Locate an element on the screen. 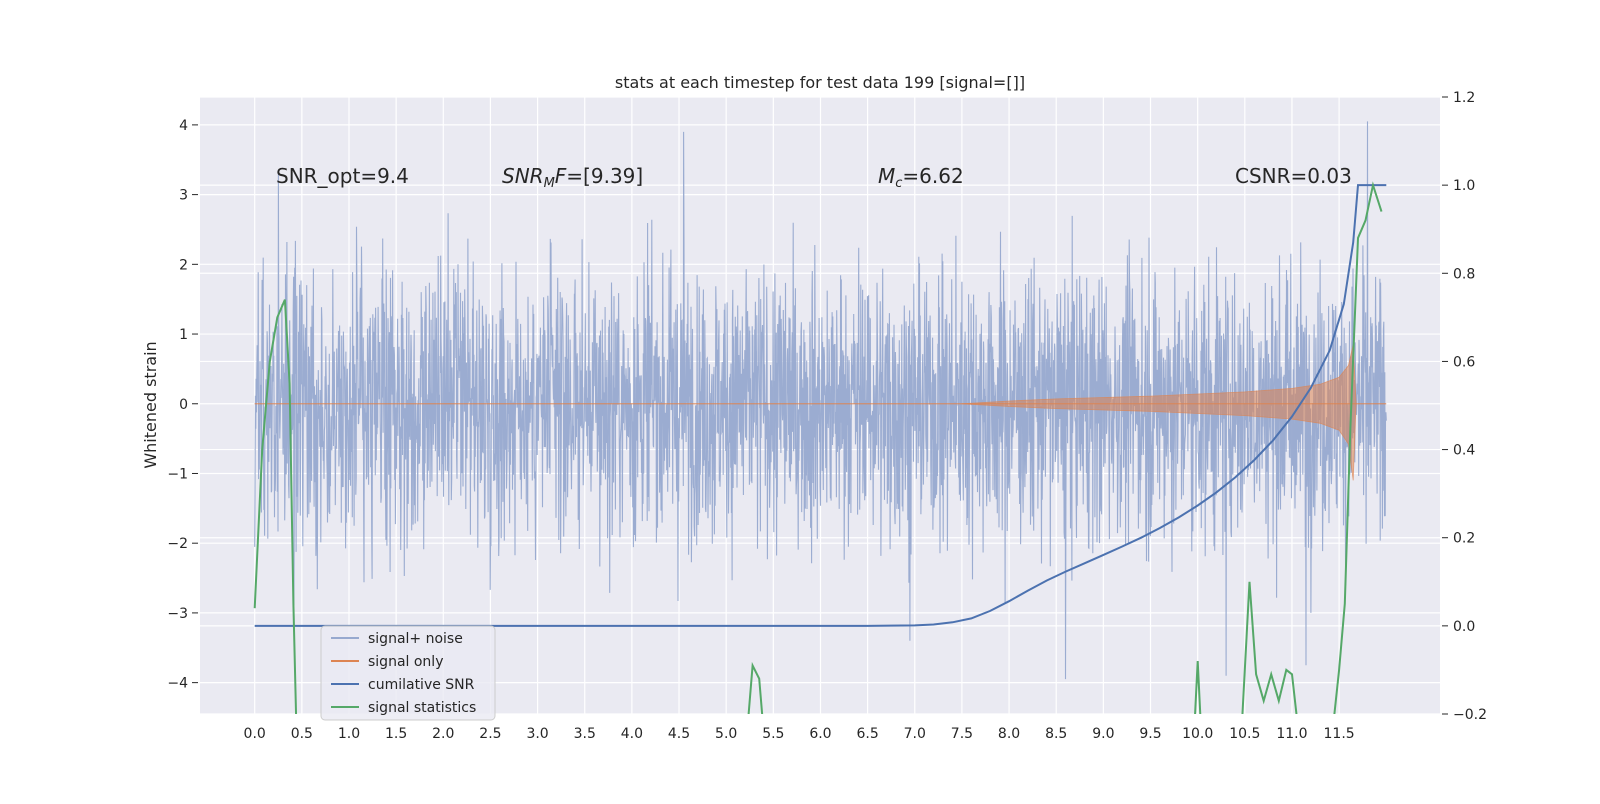  legend-label-csnr: cumilative SNR is located at coordinates (421, 685).